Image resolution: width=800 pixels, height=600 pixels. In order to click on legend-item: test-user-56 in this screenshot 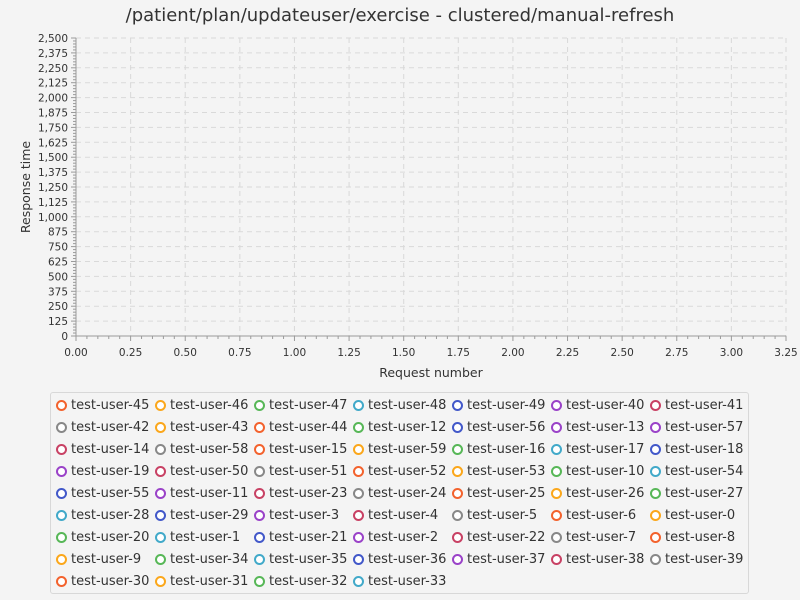, I will do `click(498, 427)`.